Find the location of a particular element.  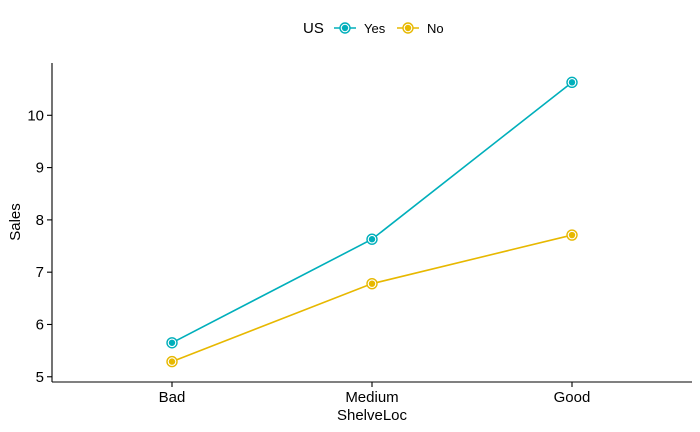

legend-item-yes: Yes is located at coordinates (360, 28).